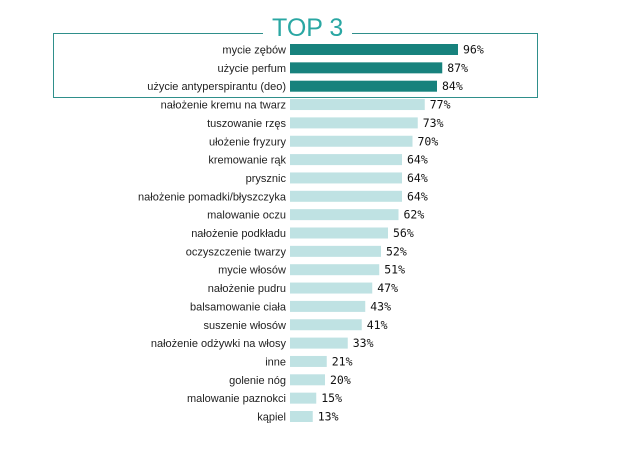  Describe the element at coordinates (246, 124) in the screenshot. I see `category-label-4: tuszowanie rzęs` at that location.